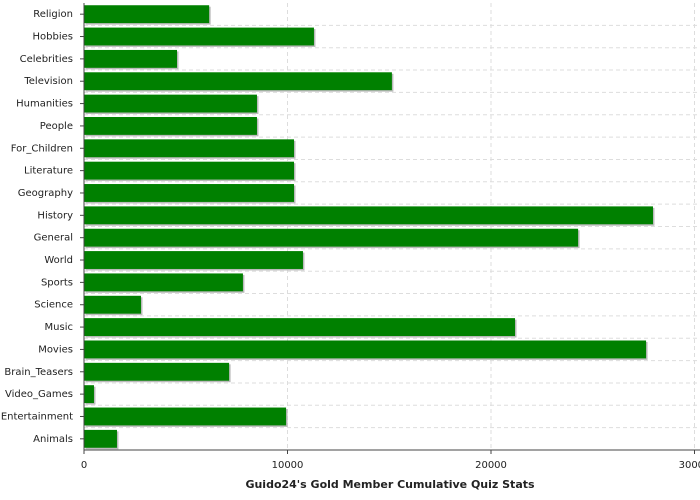 The width and height of the screenshot is (700, 500). What do you see at coordinates (45, 193) in the screenshot?
I see `y-tick-label: Geography` at bounding box center [45, 193].